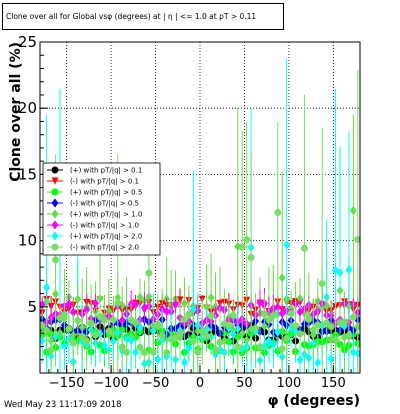 The height and width of the screenshot is (414, 400). Describe the element at coordinates (67, 383) in the screenshot. I see `x-tick-label: −150` at that location.